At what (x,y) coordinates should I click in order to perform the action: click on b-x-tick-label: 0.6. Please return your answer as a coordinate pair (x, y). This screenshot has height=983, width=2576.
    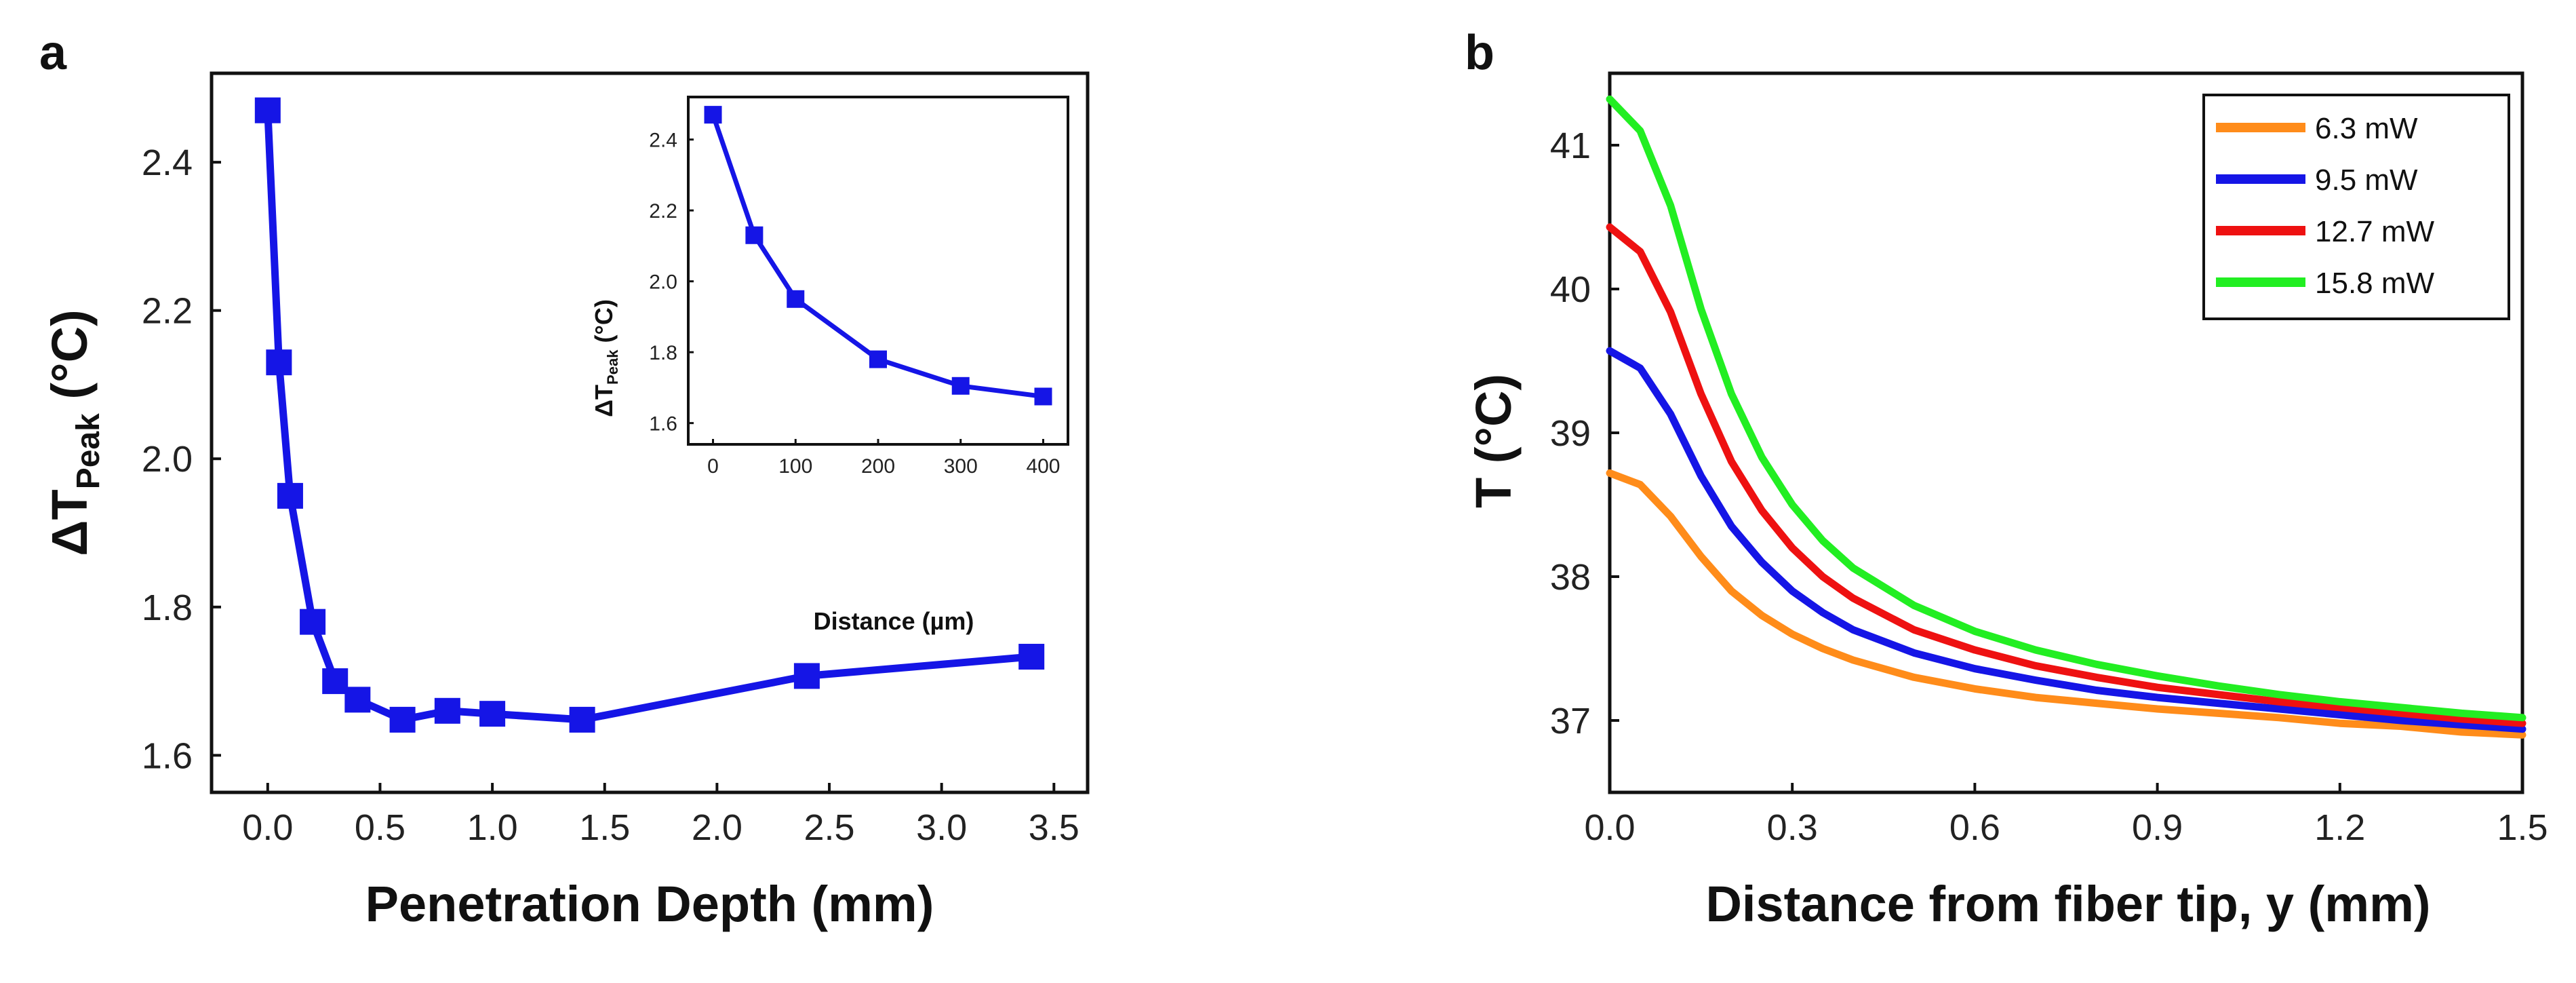
    Looking at the image, I should click on (1975, 828).